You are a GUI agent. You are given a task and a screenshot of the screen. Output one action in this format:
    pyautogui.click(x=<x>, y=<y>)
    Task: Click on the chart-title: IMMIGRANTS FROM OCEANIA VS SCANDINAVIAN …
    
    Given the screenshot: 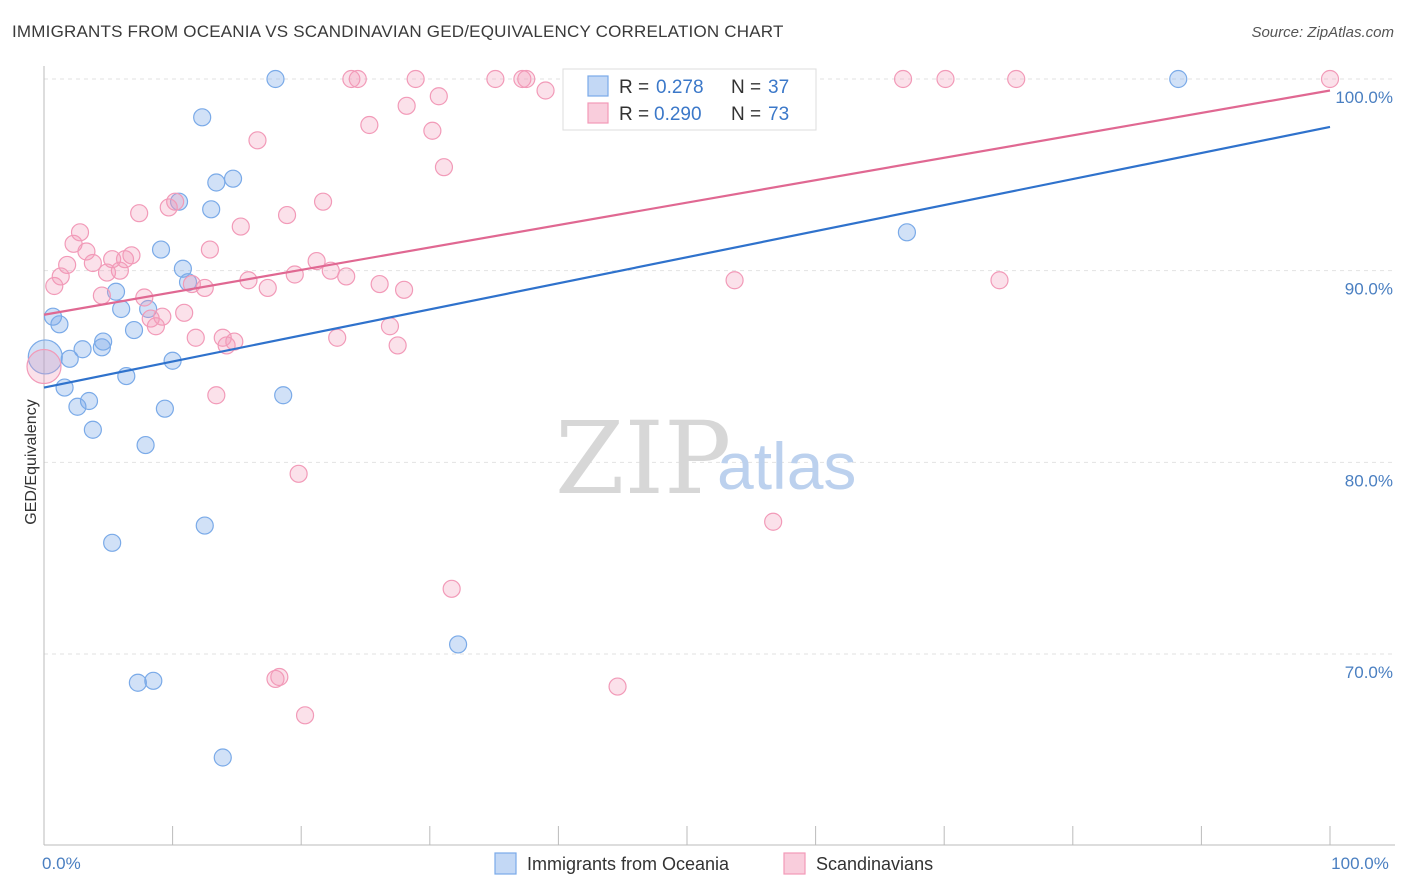 What is the action you would take?
    pyautogui.click(x=398, y=31)
    